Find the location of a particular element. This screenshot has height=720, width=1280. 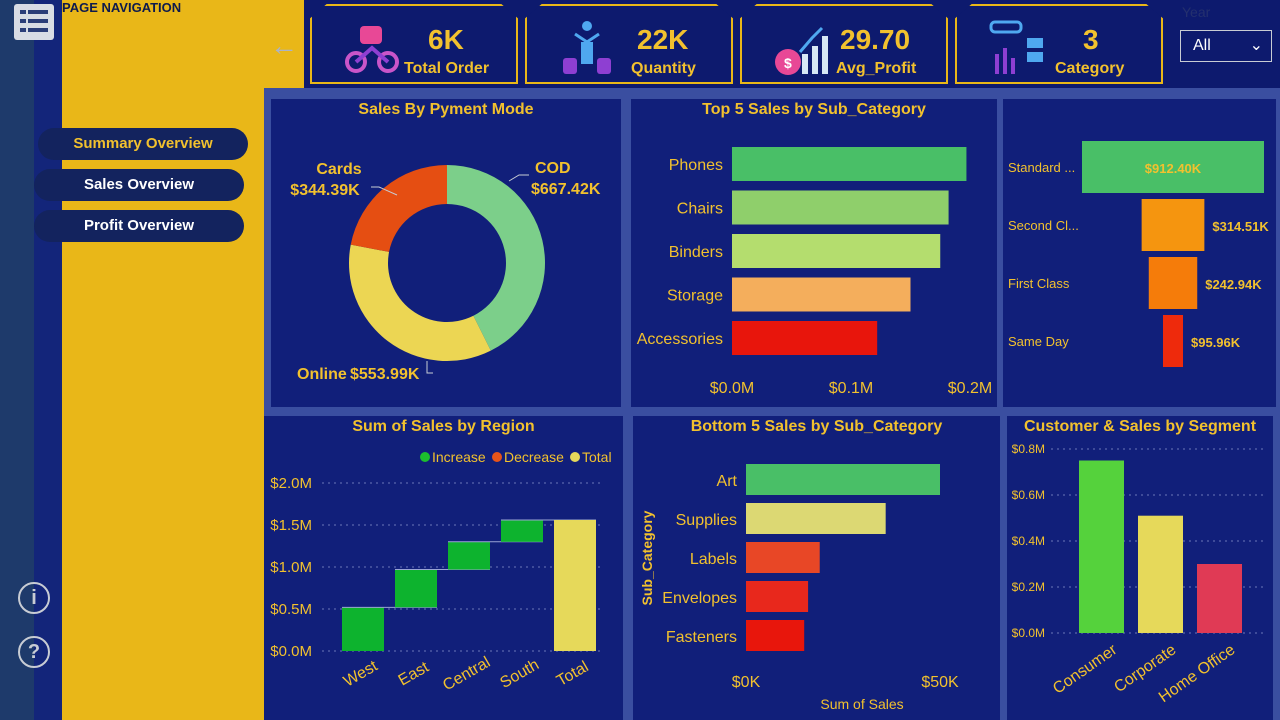

top5-category-label: Chairs is located at coordinates (700, 209).